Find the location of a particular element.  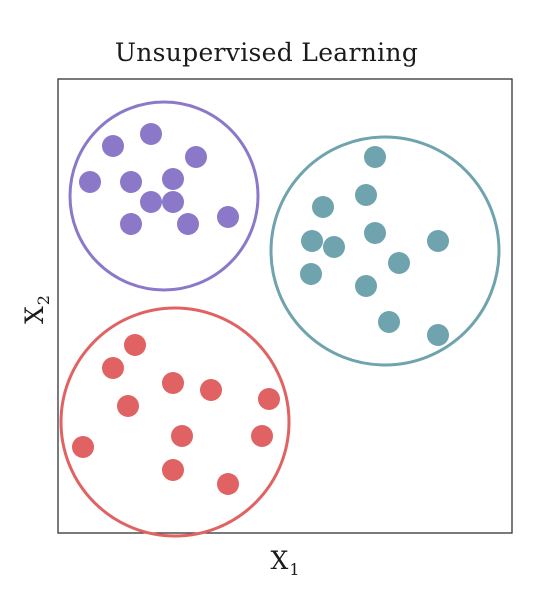

y-axis-label: X2 is located at coordinates (36, 304).